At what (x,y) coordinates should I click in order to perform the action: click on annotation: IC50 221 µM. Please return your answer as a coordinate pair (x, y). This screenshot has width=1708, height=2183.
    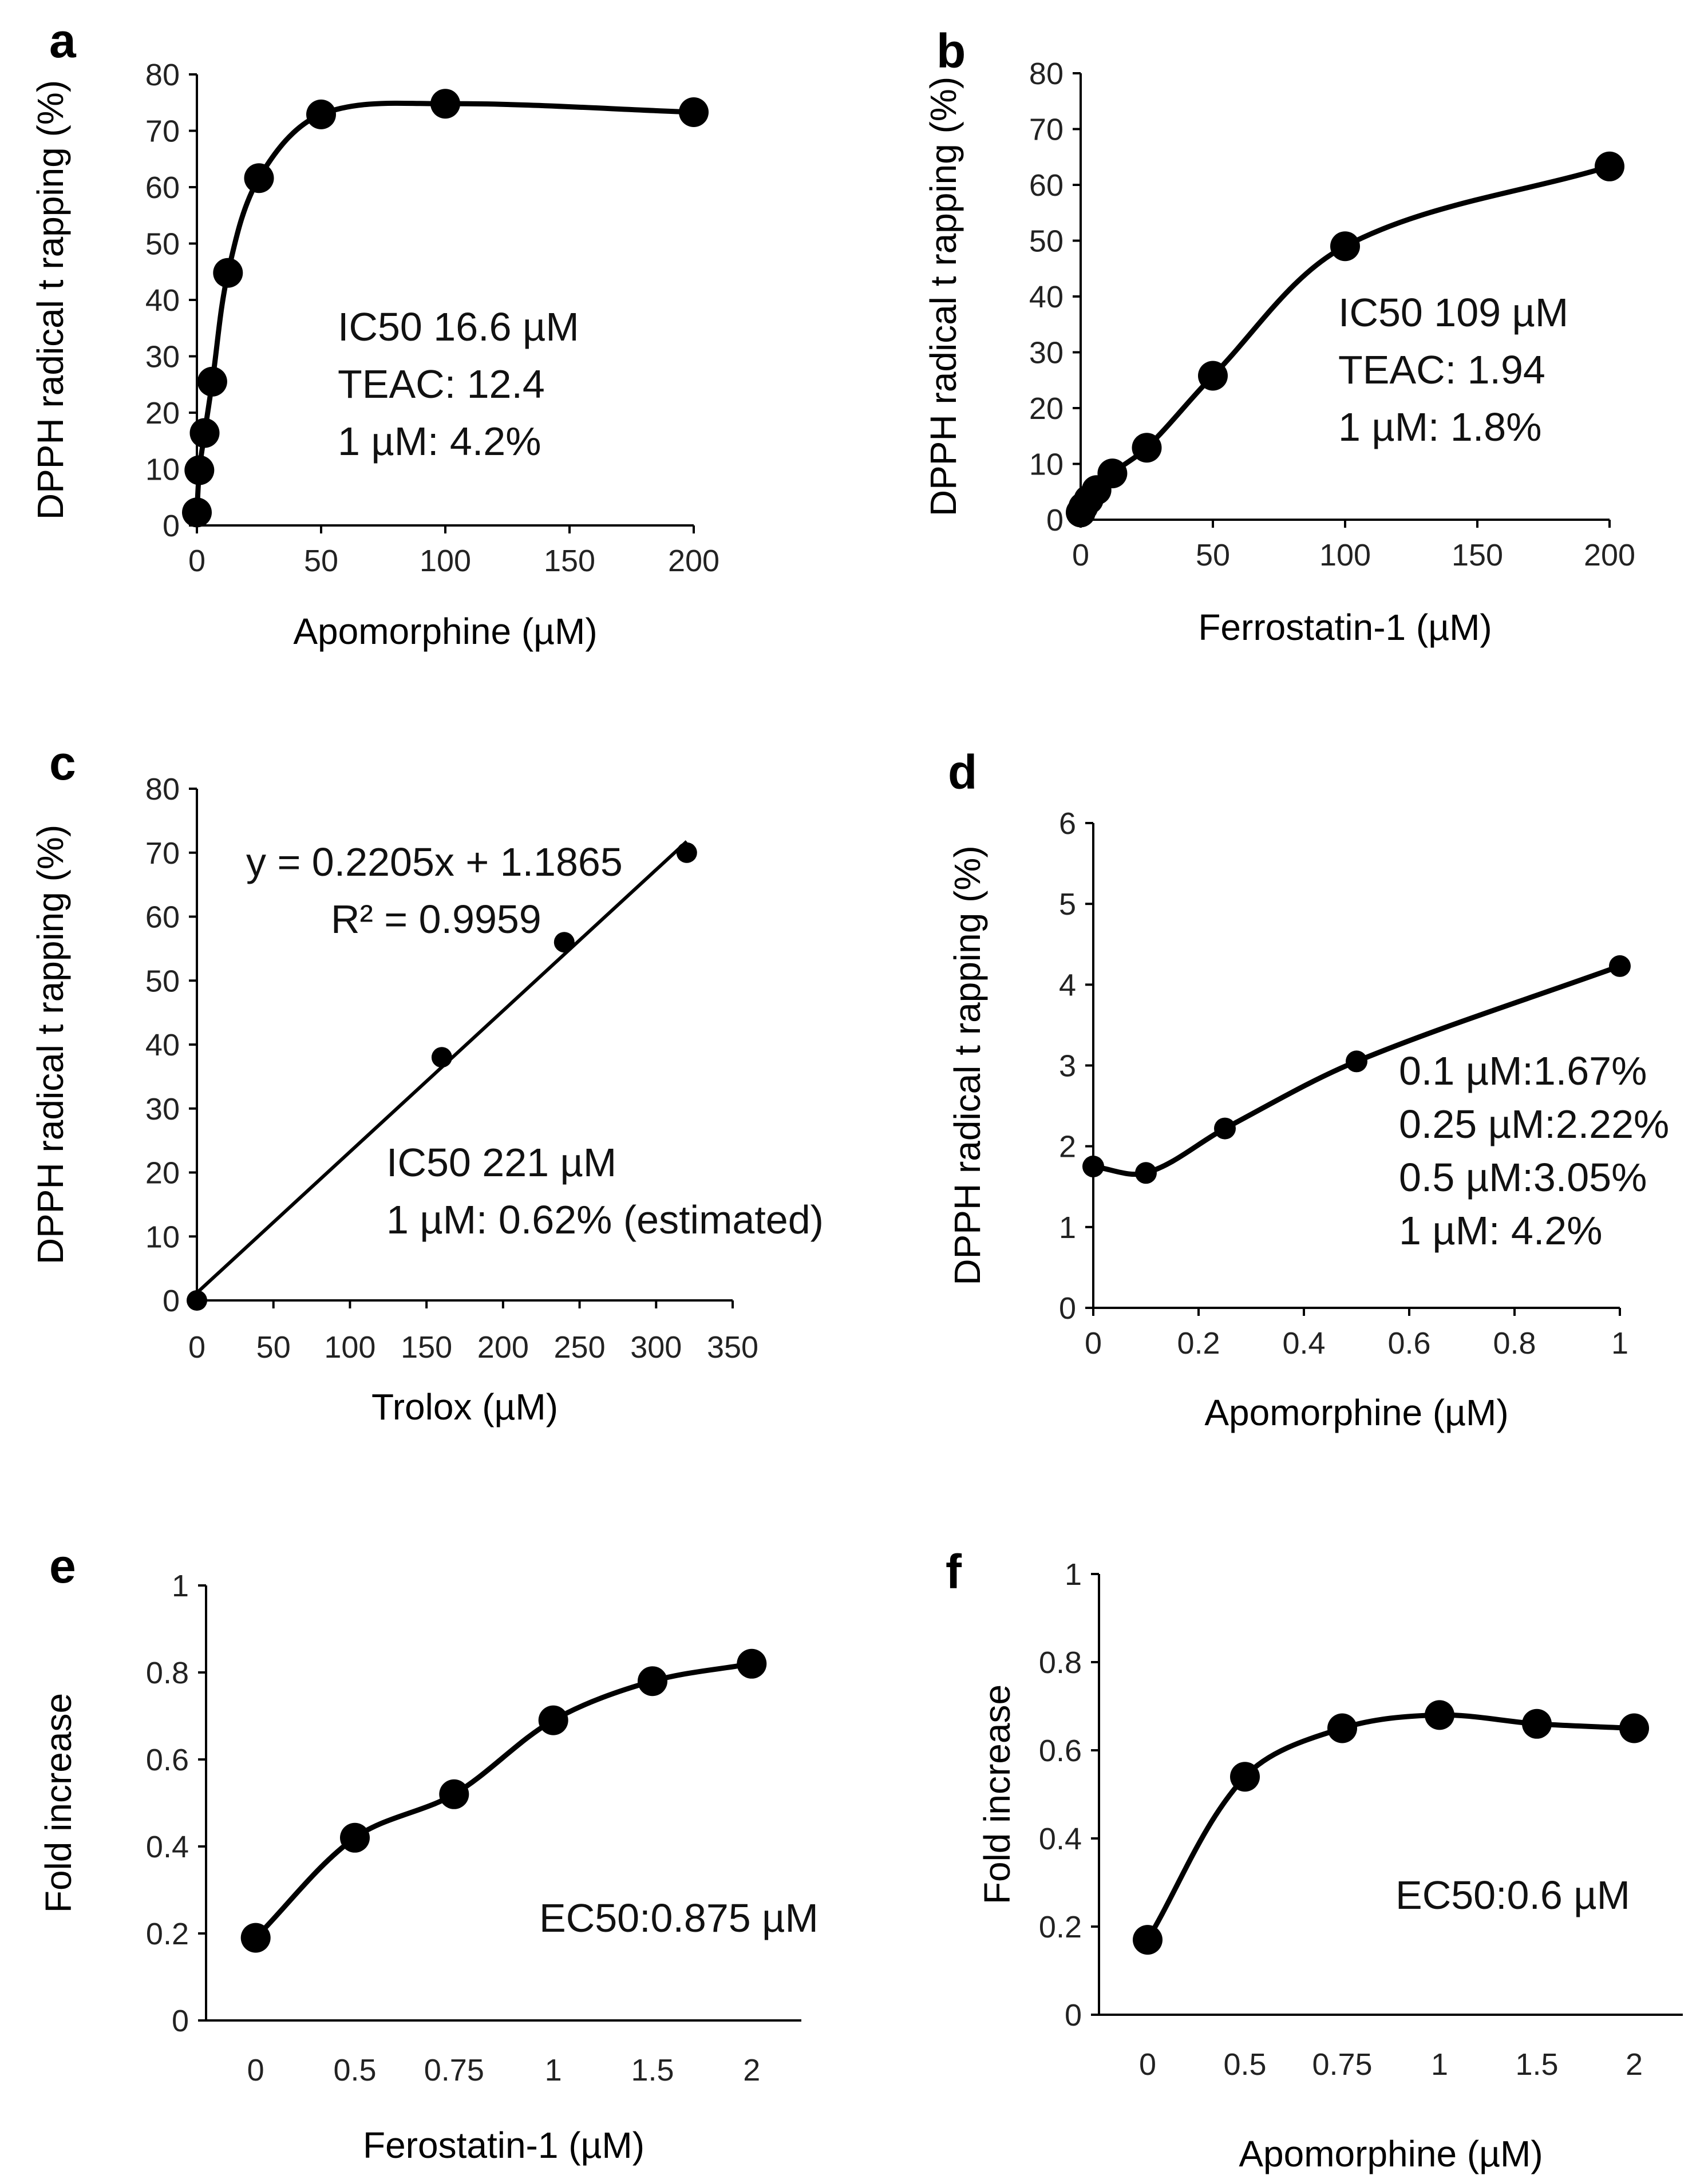
    Looking at the image, I should click on (501, 1162).